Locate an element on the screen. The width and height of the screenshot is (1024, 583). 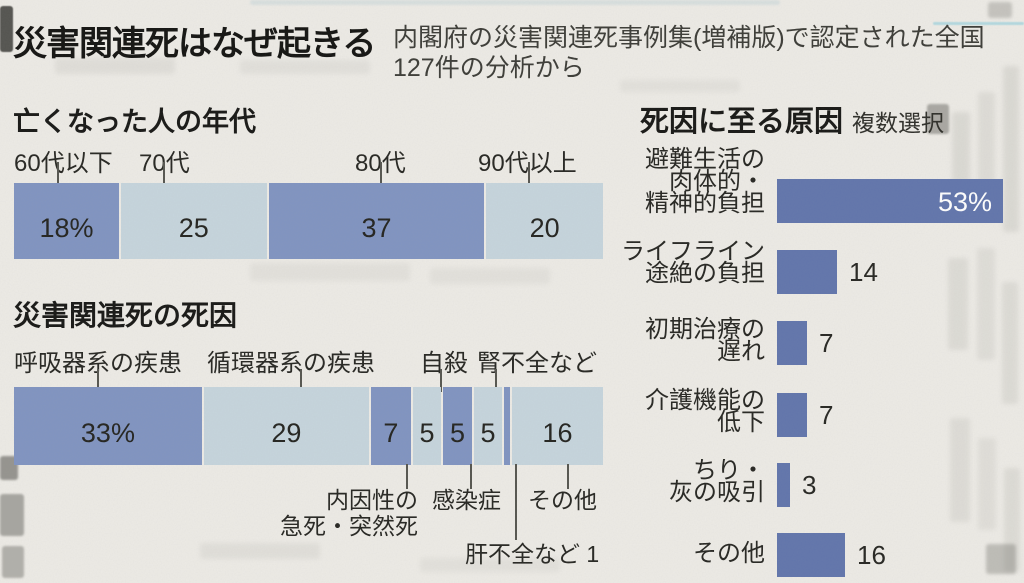
main-title: 災害関連死はなぜ起きる is located at coordinates (194, 44).